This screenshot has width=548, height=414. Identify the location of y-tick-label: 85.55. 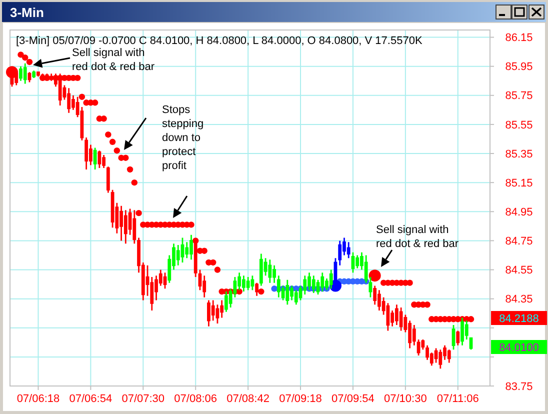
(519, 125).